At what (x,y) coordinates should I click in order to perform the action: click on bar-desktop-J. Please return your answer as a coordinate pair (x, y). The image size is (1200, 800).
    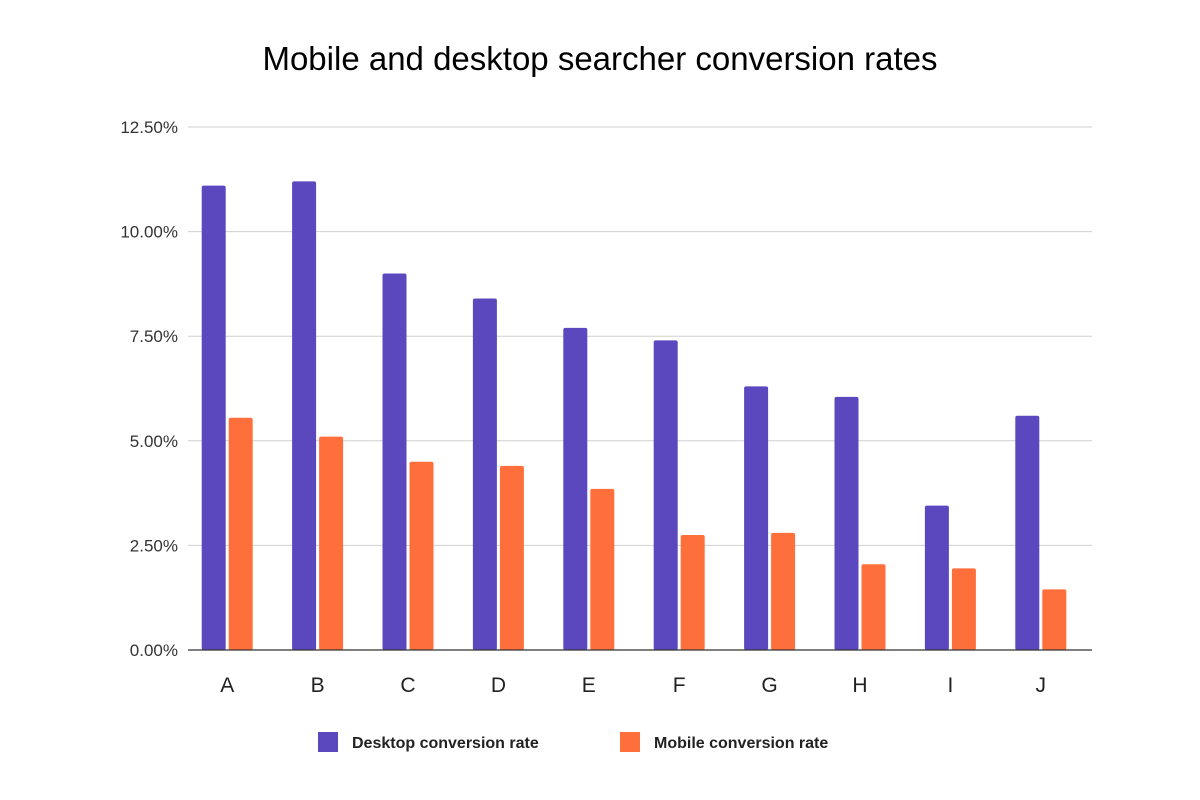
    Looking at the image, I should click on (1027, 532).